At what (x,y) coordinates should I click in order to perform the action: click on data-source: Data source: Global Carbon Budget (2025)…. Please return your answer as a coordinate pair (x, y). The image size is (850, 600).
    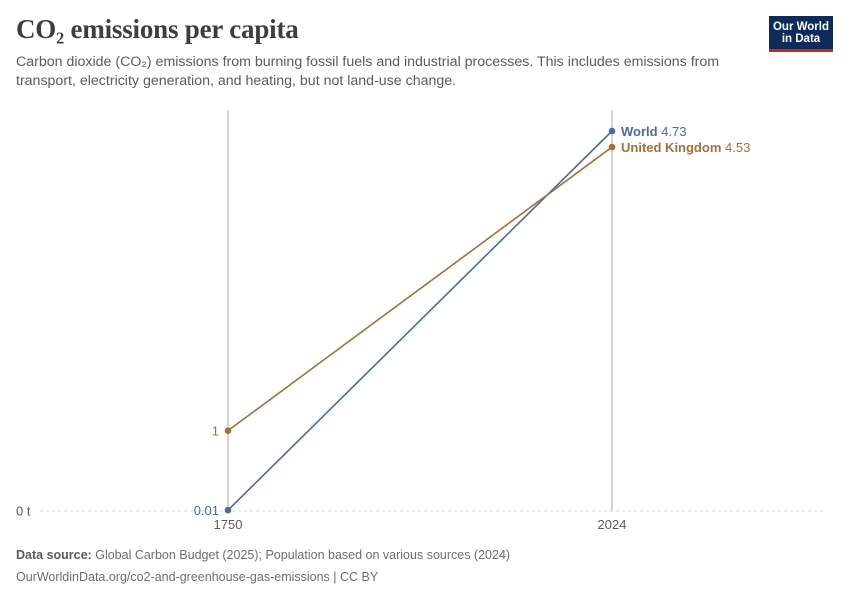
    Looking at the image, I should click on (263, 555).